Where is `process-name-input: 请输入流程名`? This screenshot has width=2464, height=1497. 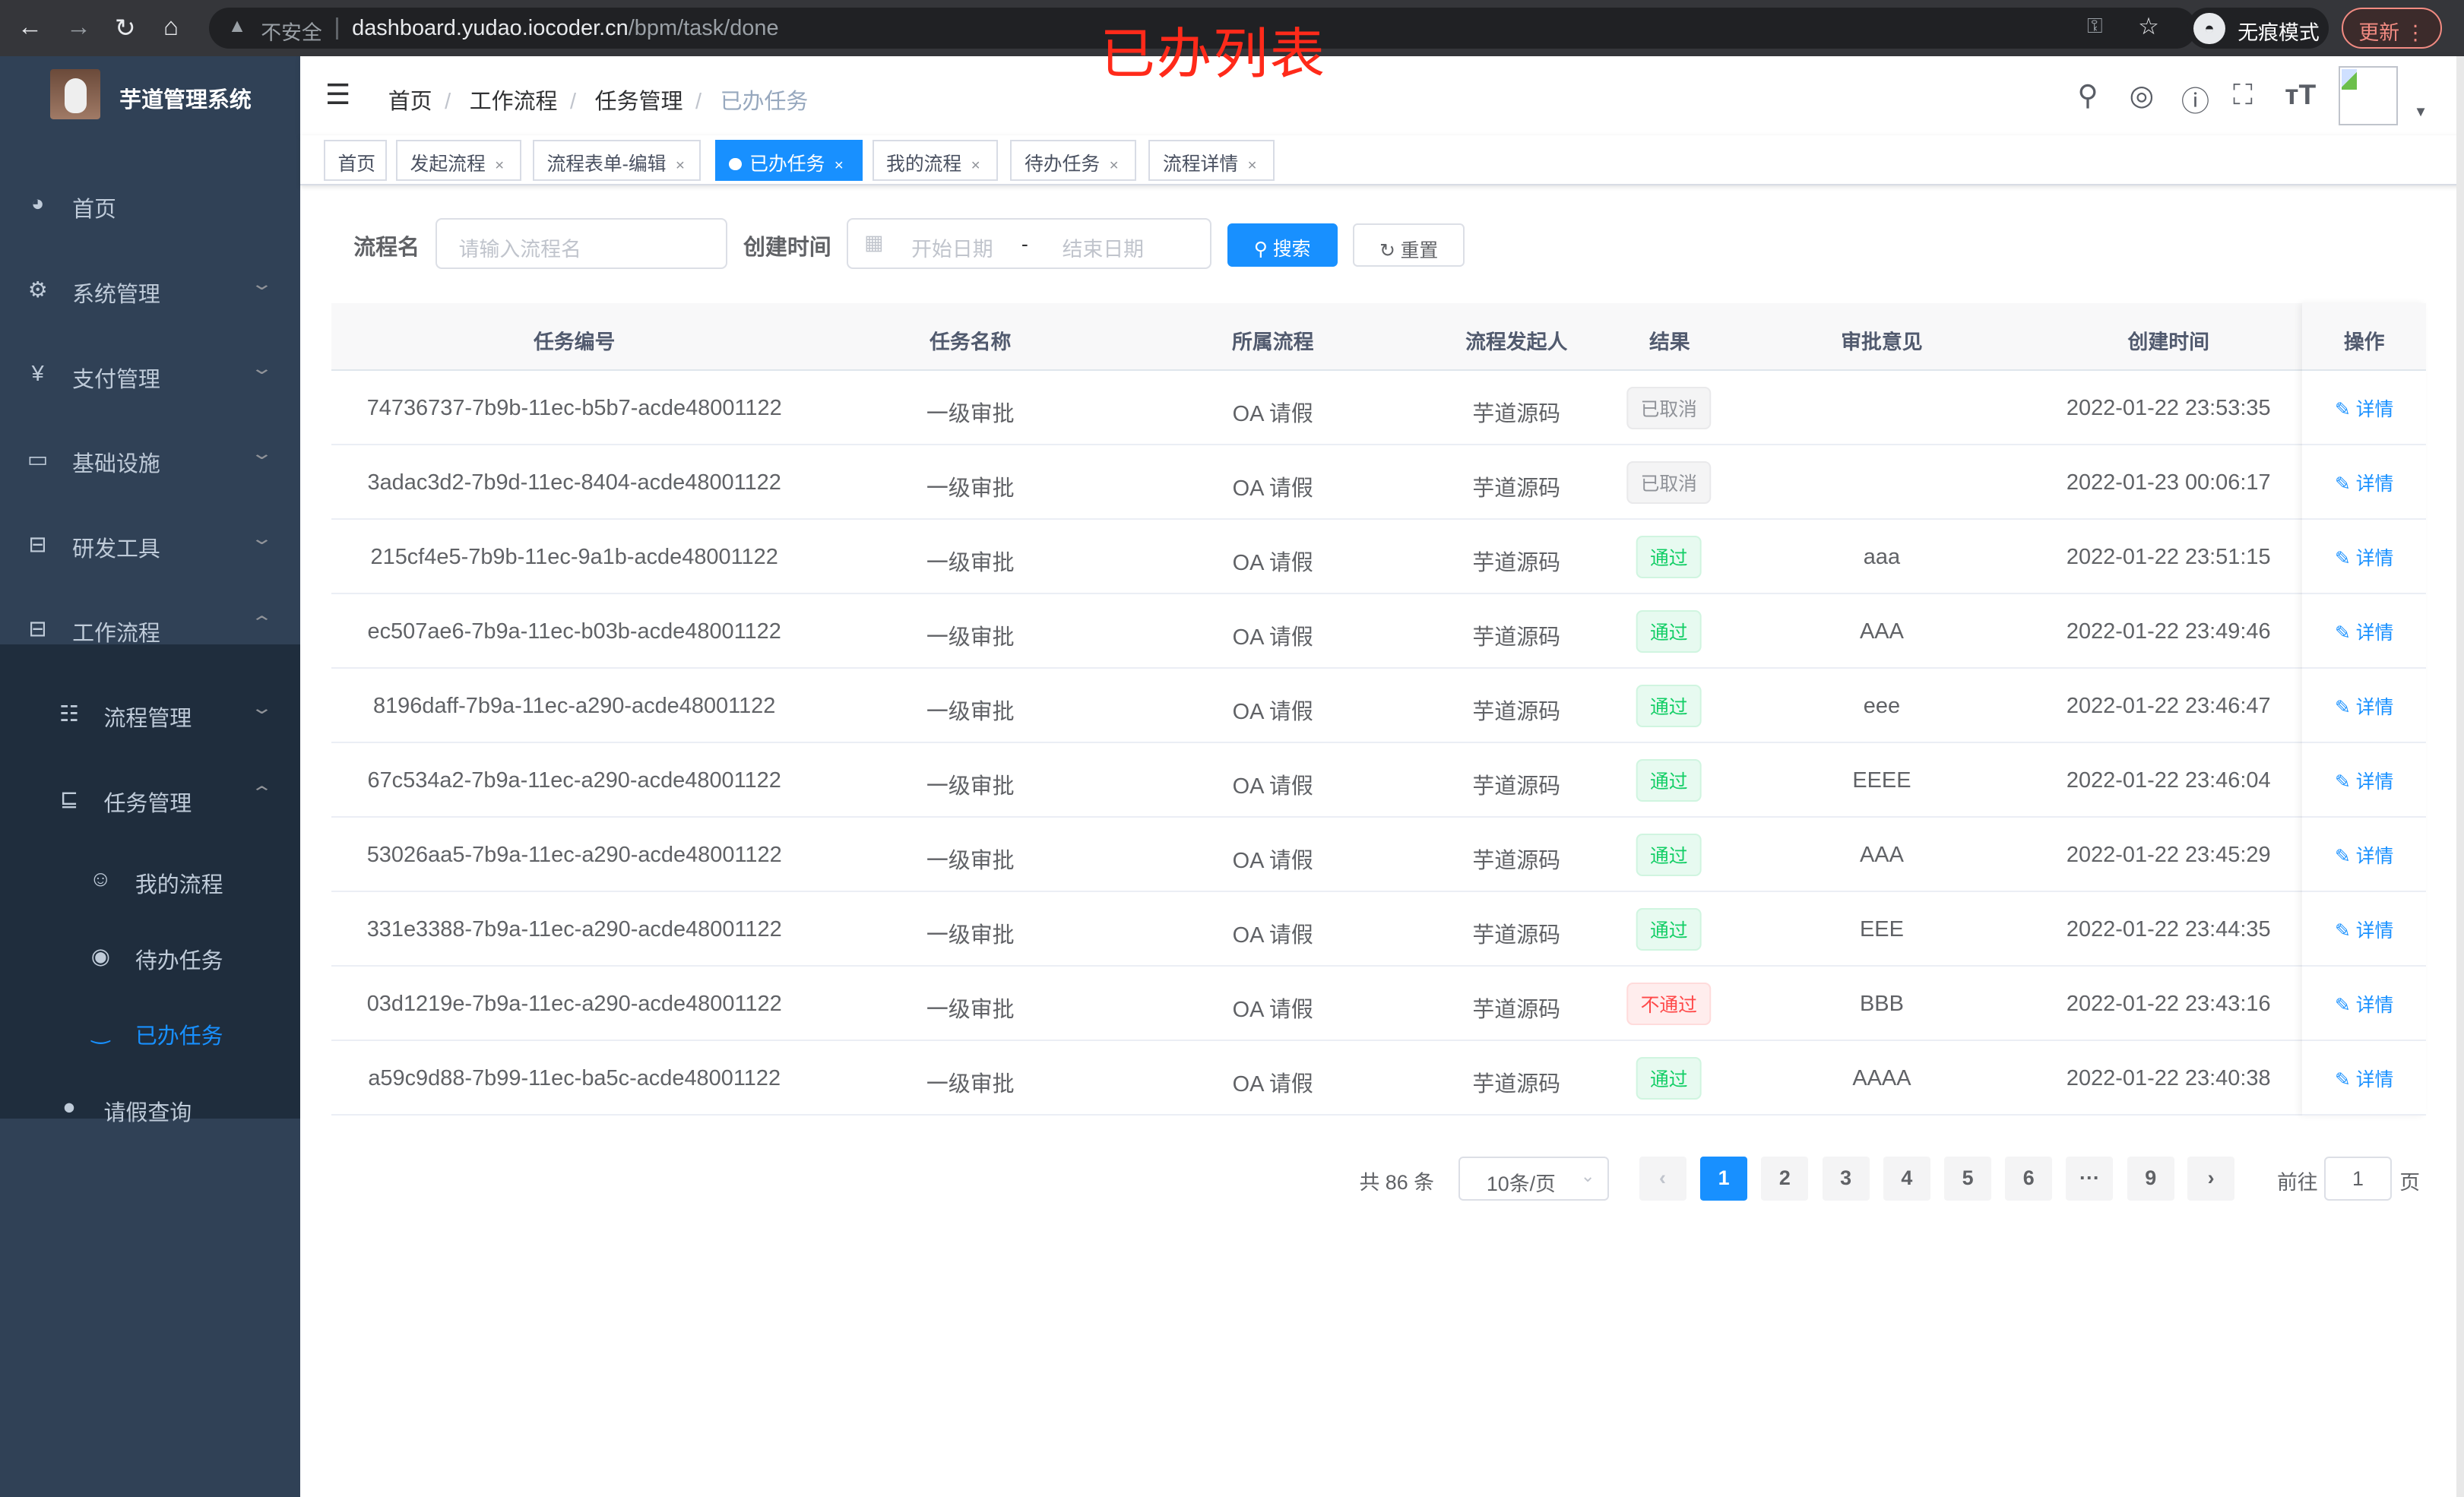 process-name-input: 请输入流程名 is located at coordinates (581, 244).